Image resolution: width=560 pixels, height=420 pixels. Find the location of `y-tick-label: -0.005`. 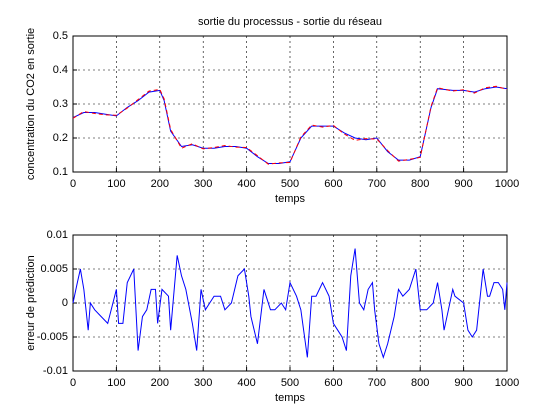

y-tick-label: -0.005 is located at coordinates (52, 337).